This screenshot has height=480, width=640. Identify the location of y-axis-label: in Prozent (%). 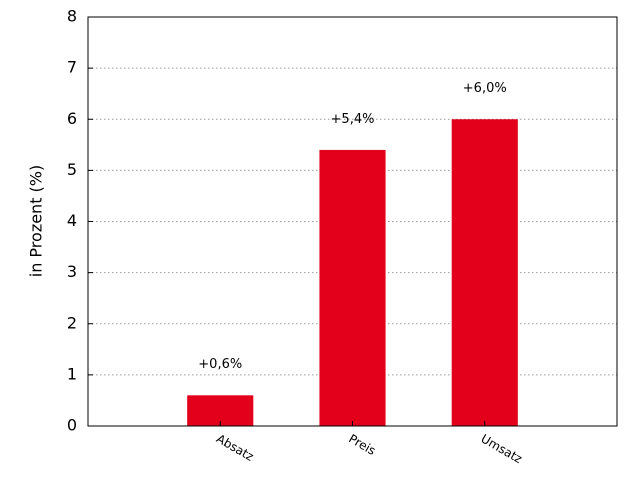
(36, 221).